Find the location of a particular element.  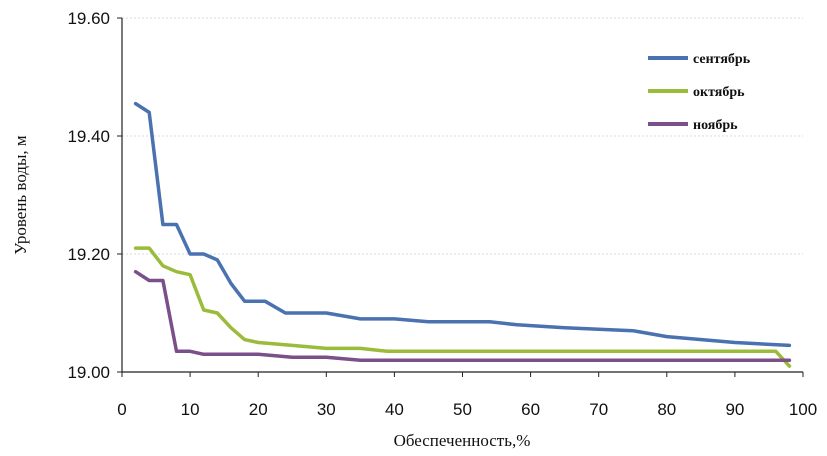

x-tick-label: 80 is located at coordinates (666, 409).